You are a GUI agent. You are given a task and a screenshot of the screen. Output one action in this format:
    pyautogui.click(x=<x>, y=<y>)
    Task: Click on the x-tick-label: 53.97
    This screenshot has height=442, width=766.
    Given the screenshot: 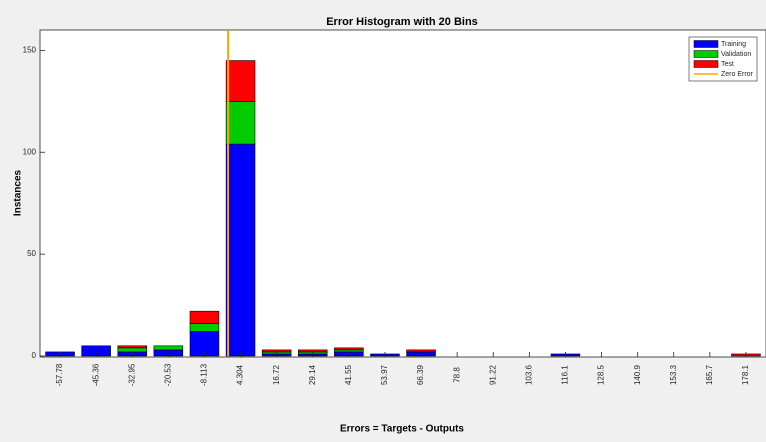 What is the action you would take?
    pyautogui.click(x=384, y=374)
    